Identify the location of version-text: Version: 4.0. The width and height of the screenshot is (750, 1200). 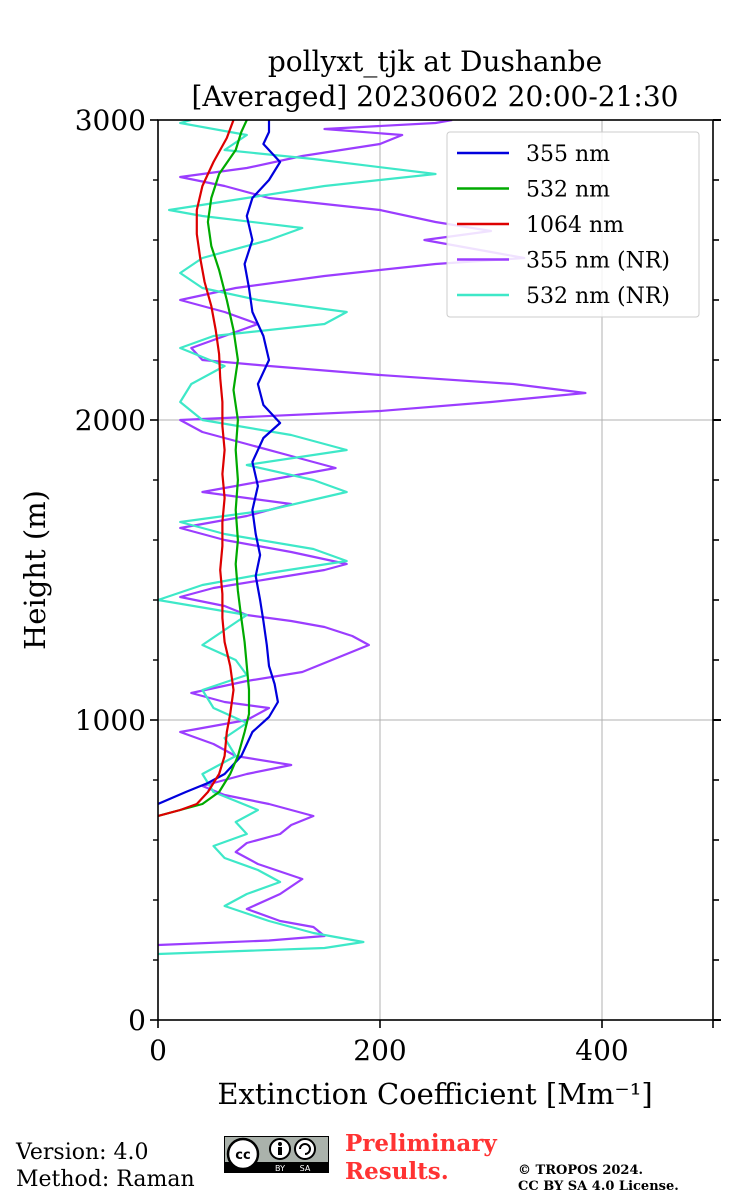
(82, 1152).